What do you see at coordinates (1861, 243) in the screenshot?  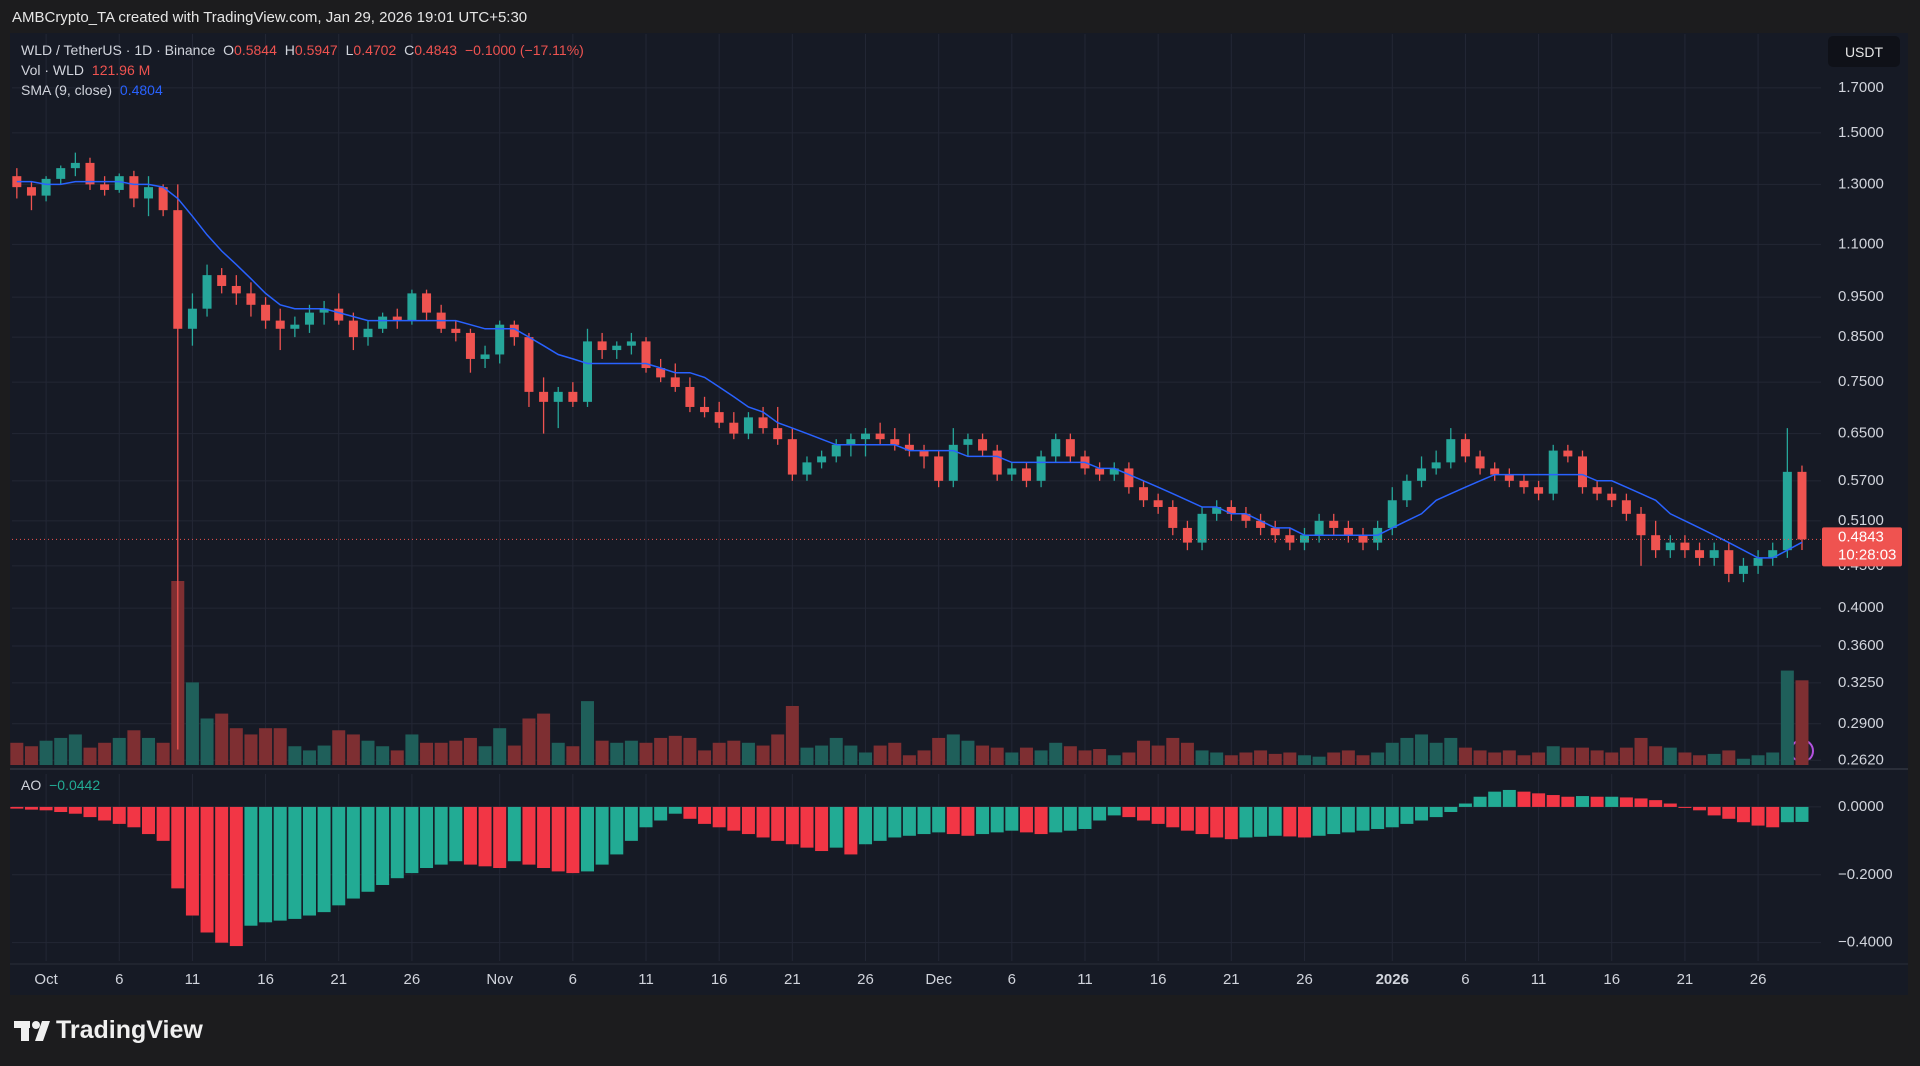 I see `y-tick-label: 1.1000` at bounding box center [1861, 243].